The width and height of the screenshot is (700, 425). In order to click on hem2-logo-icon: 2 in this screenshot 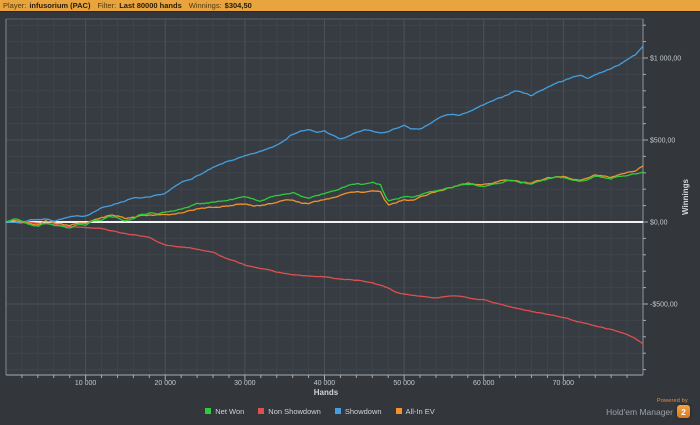, I will do `click(683, 411)`.